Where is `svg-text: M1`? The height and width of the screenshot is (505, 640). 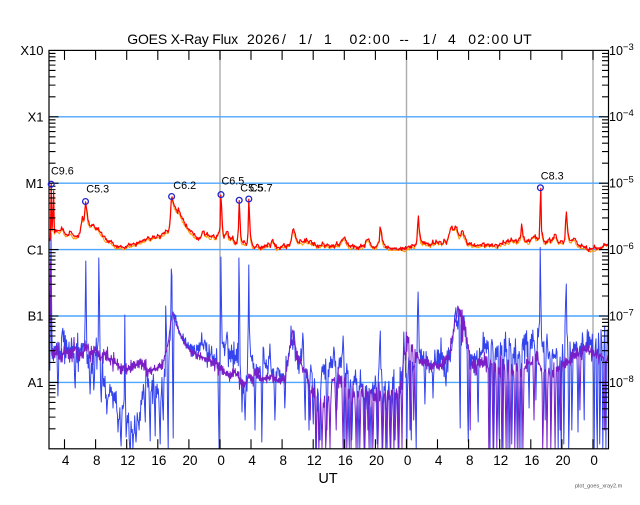 svg-text: M1 is located at coordinates (34, 183).